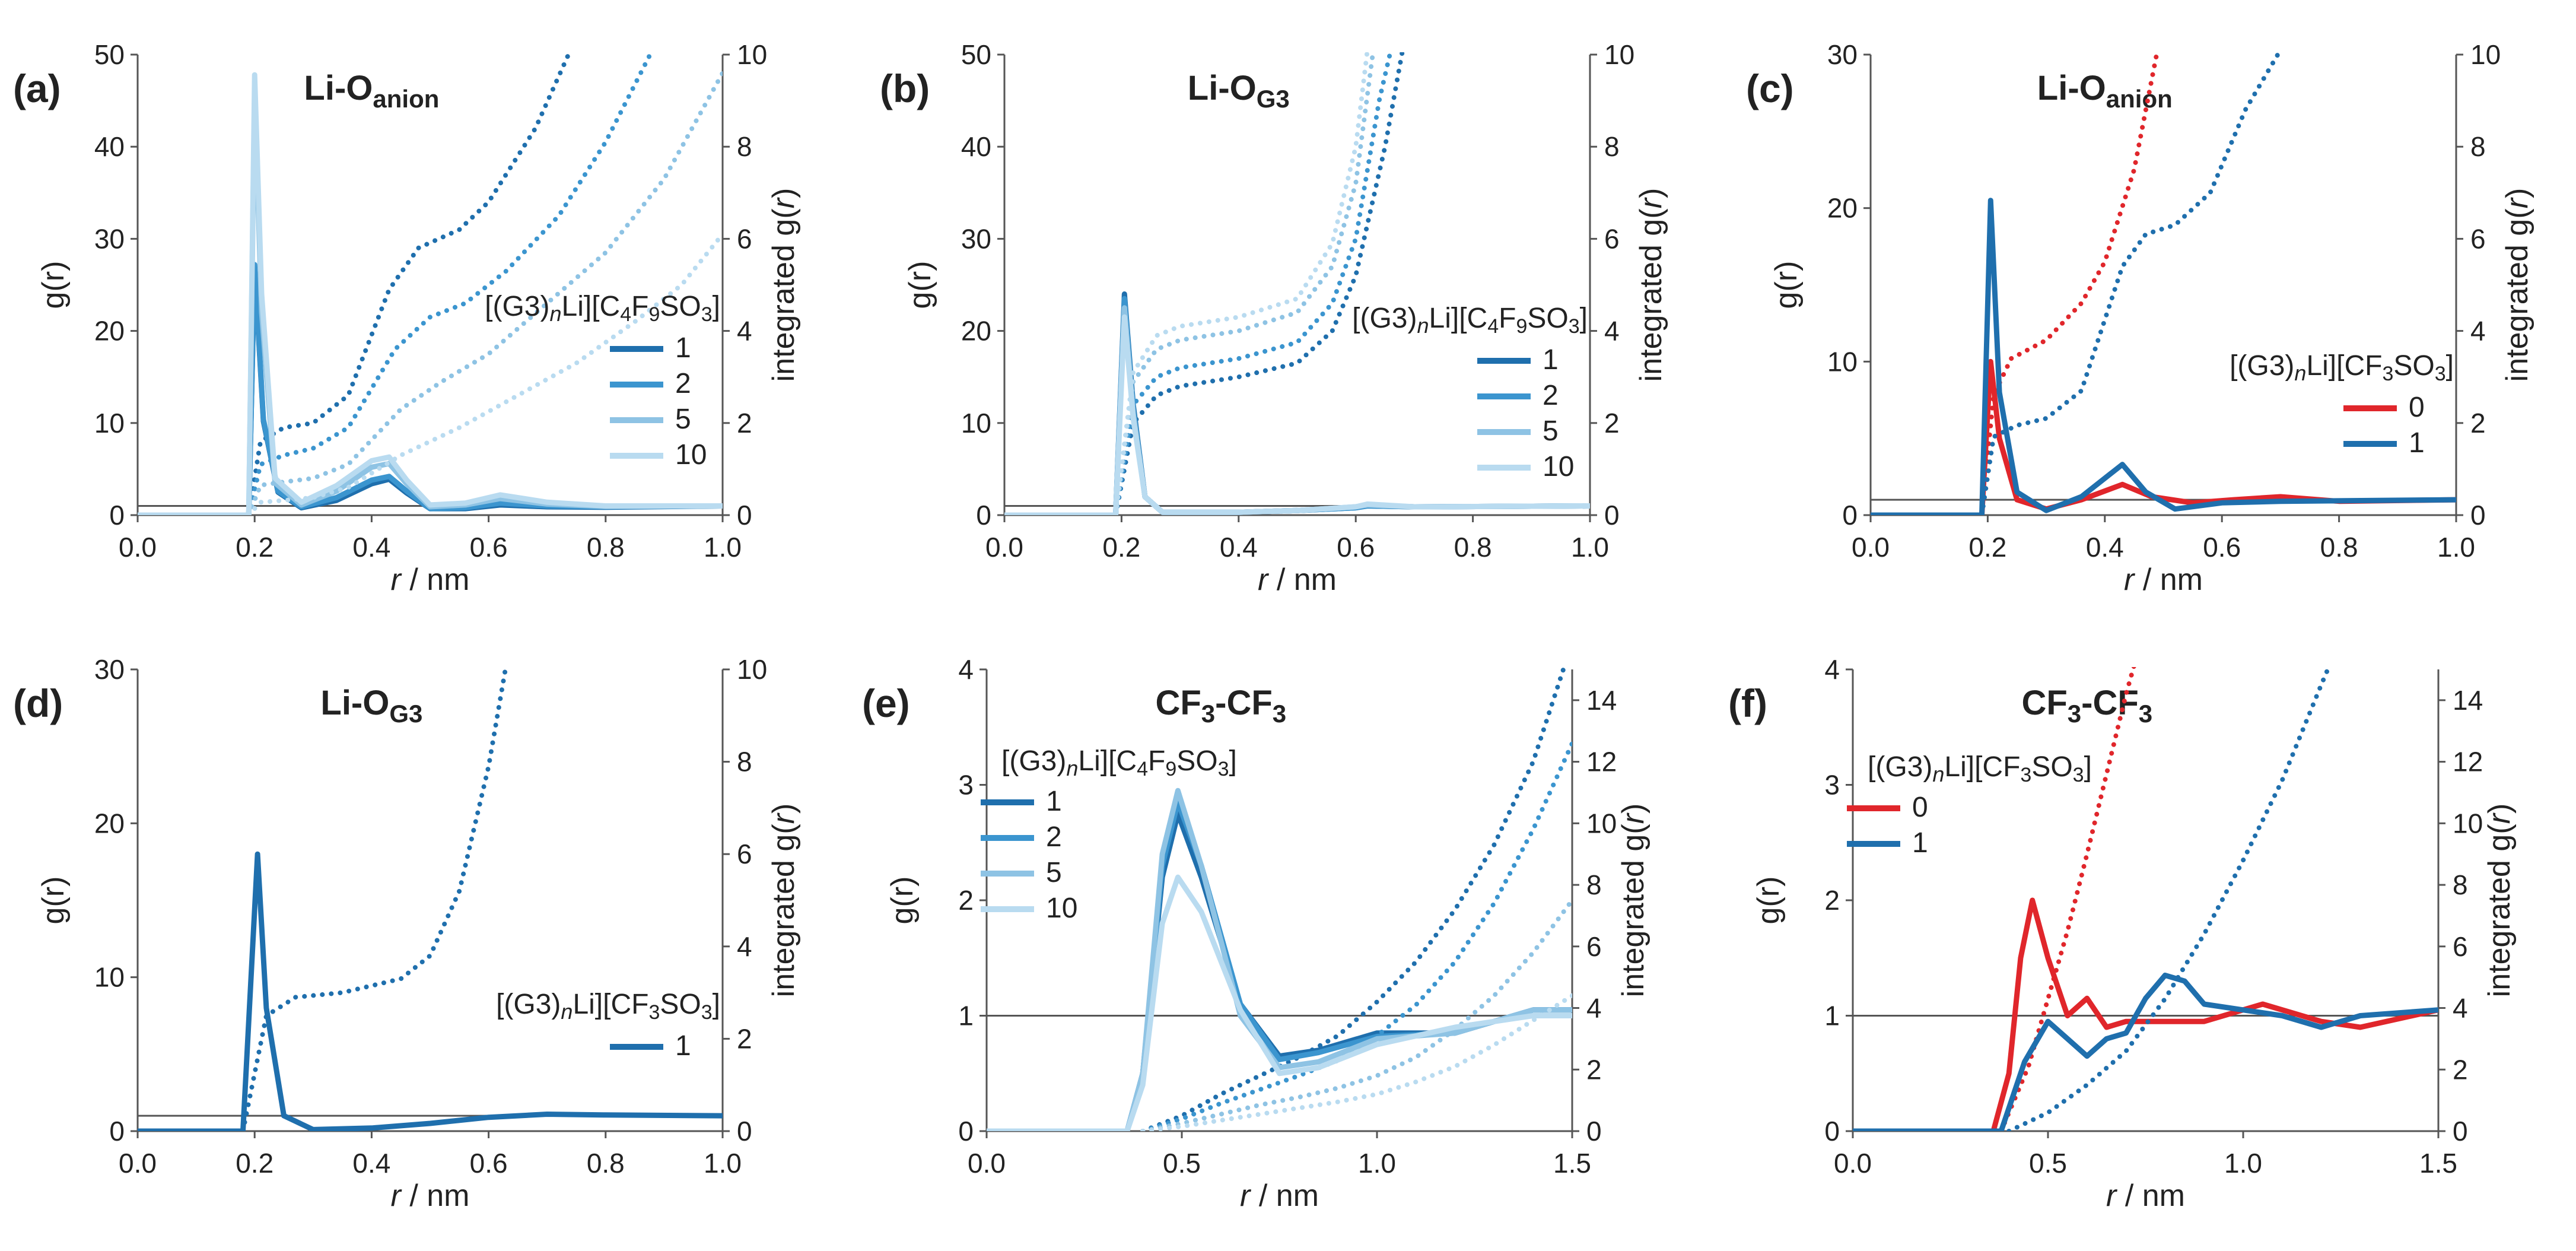 The width and height of the screenshot is (2576, 1251). What do you see at coordinates (2468, 701) in the screenshot?
I see `y2-tick-label: 14` at bounding box center [2468, 701].